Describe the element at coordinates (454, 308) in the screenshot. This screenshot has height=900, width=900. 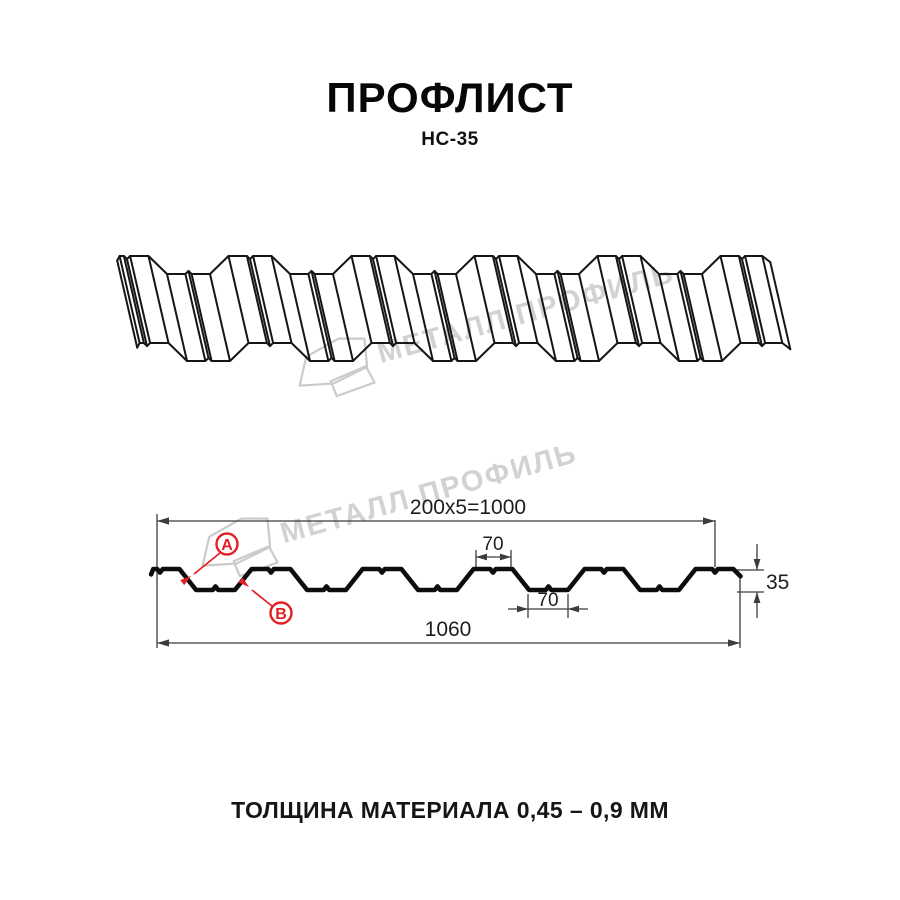
I see `iso-view` at that location.